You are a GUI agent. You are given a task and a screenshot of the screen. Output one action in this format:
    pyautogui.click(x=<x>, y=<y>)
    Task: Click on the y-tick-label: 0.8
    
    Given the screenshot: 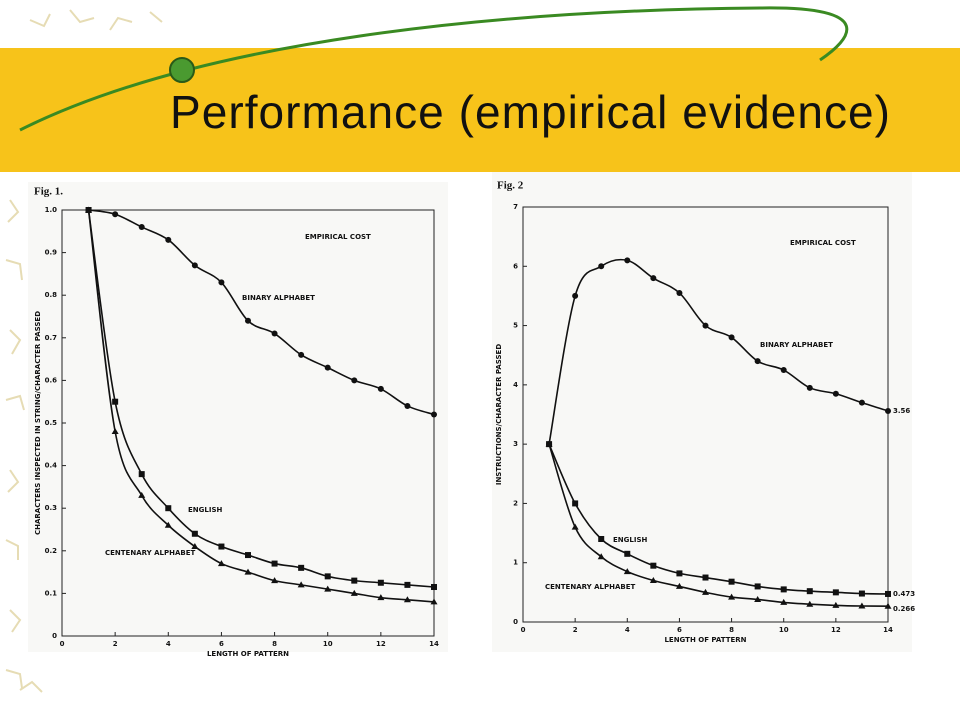 What is the action you would take?
    pyautogui.click(x=51, y=295)
    